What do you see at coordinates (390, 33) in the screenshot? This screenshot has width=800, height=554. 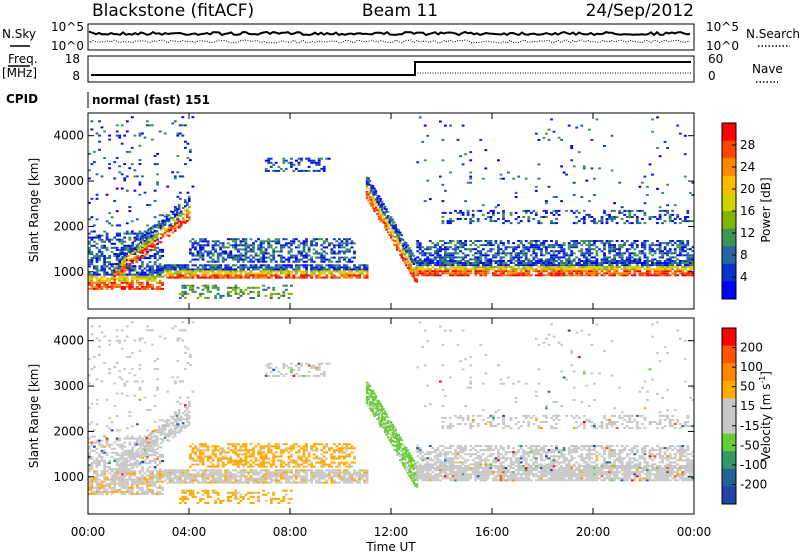 I see `nsky-trace` at bounding box center [390, 33].